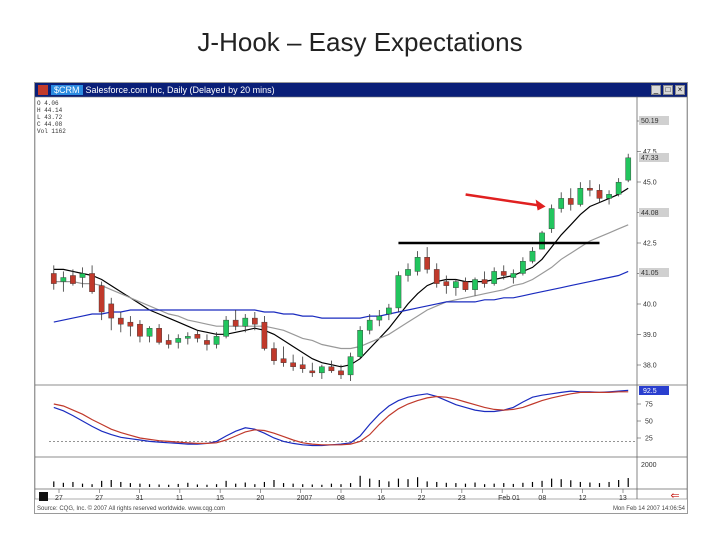 The image size is (720, 540). Describe the element at coordinates (650, 305) in the screenshot. I see `price-axis-tick-label: 40.0` at that location.